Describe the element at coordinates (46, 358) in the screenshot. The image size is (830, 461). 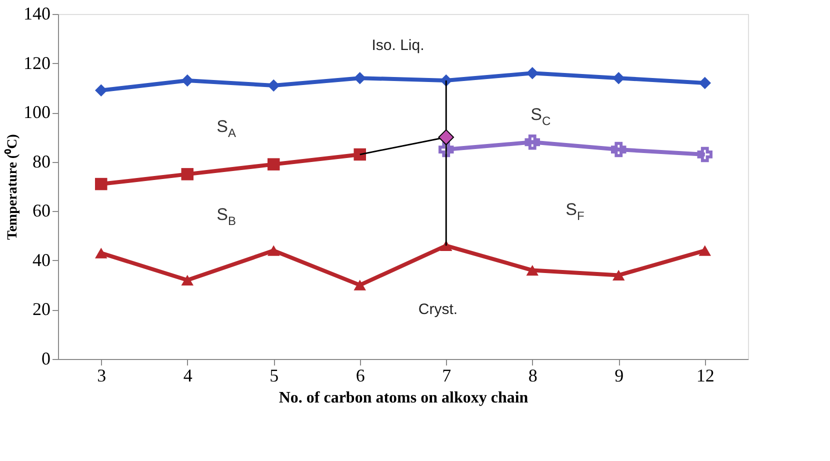
I see `y-tick-label: 0` at that location.